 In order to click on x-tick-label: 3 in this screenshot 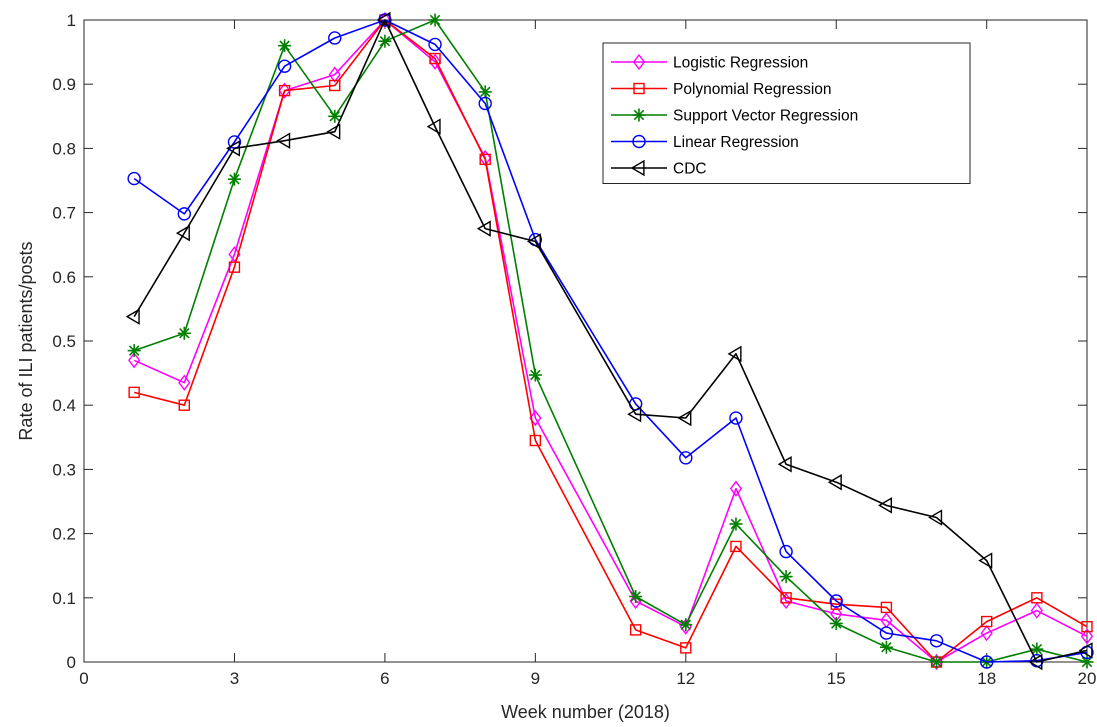, I will do `click(234, 678)`.